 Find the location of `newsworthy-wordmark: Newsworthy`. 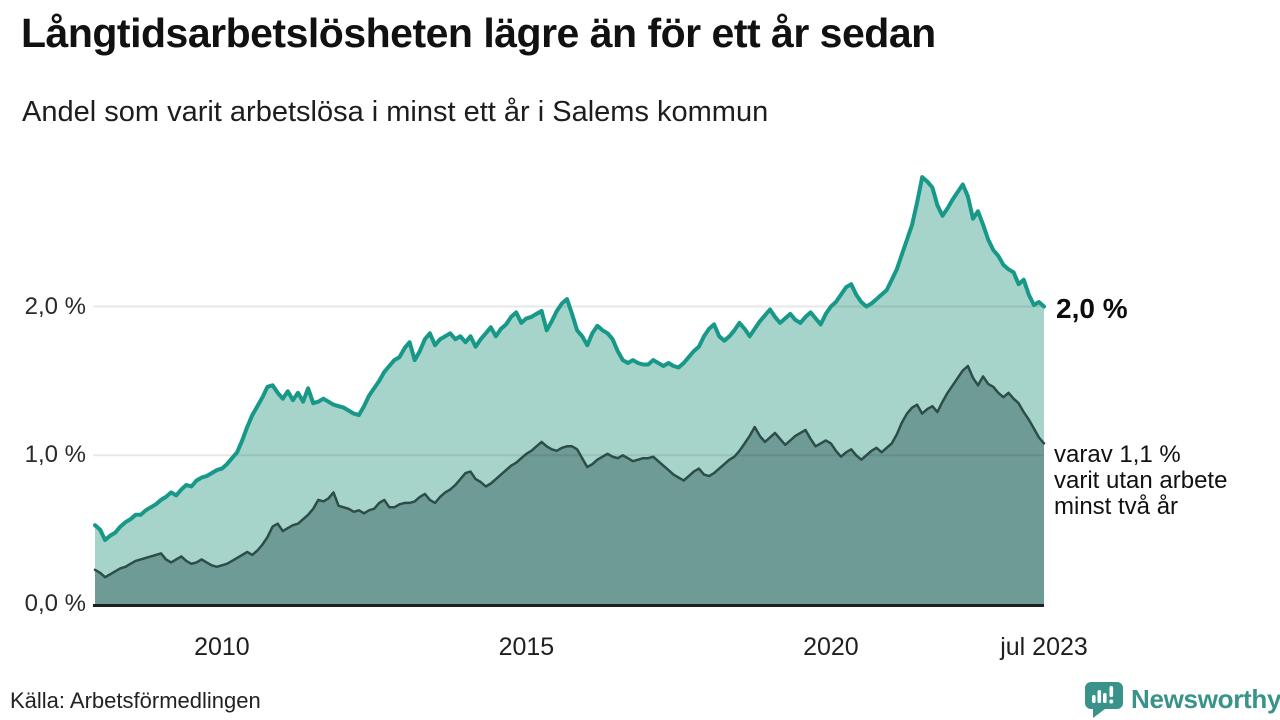

newsworthy-wordmark: Newsworthy is located at coordinates (1205, 699).